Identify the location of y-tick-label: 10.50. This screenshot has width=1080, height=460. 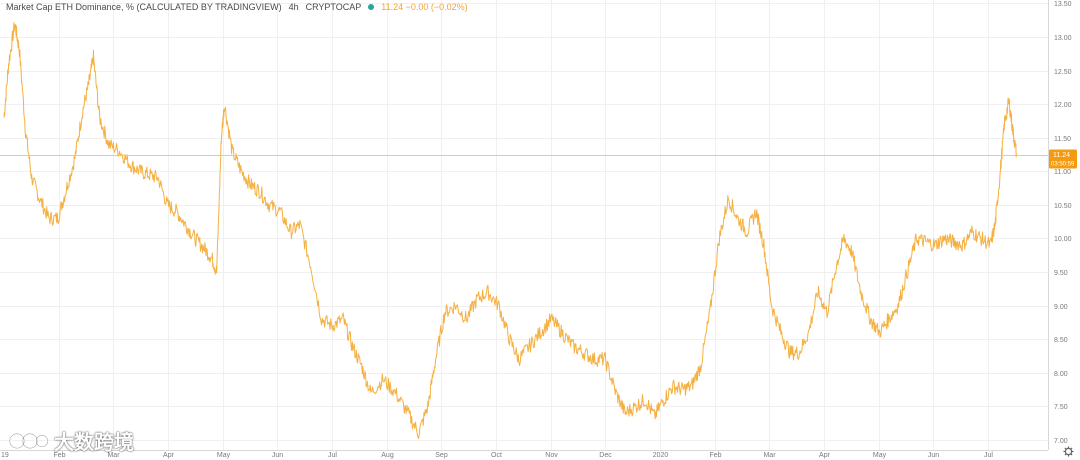
(1063, 206).